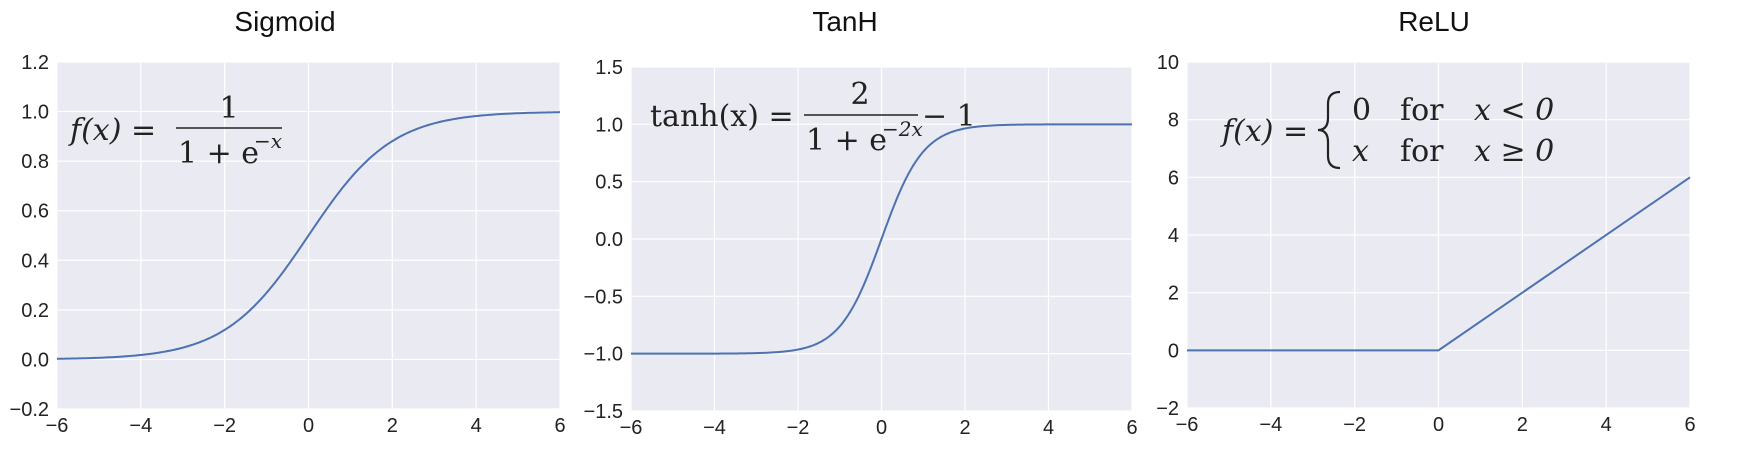 This screenshot has width=1756, height=464. I want to click on sigmoid-formula-lhs: f(x) =, so click(112, 130).